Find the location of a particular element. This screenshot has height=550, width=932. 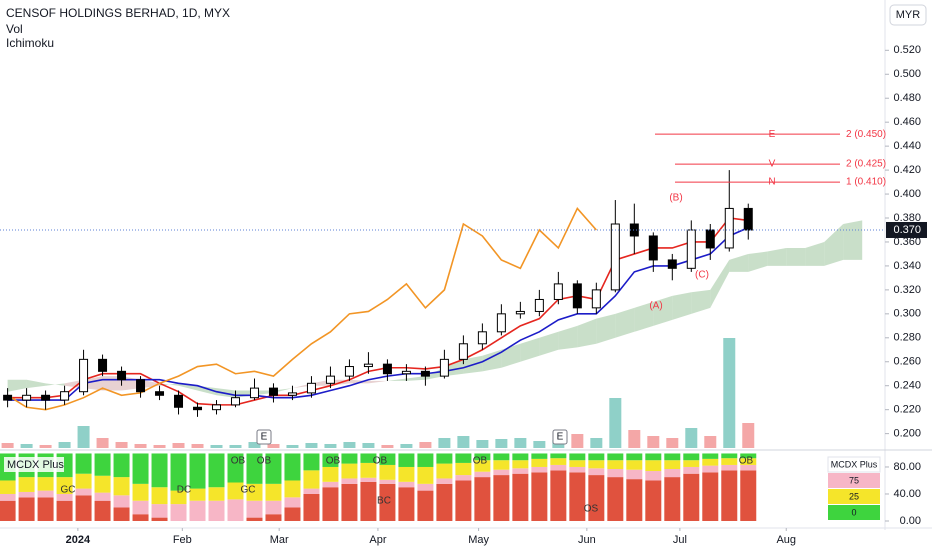

mcdx-legend-title: MCDX Plus is located at coordinates (854, 464).